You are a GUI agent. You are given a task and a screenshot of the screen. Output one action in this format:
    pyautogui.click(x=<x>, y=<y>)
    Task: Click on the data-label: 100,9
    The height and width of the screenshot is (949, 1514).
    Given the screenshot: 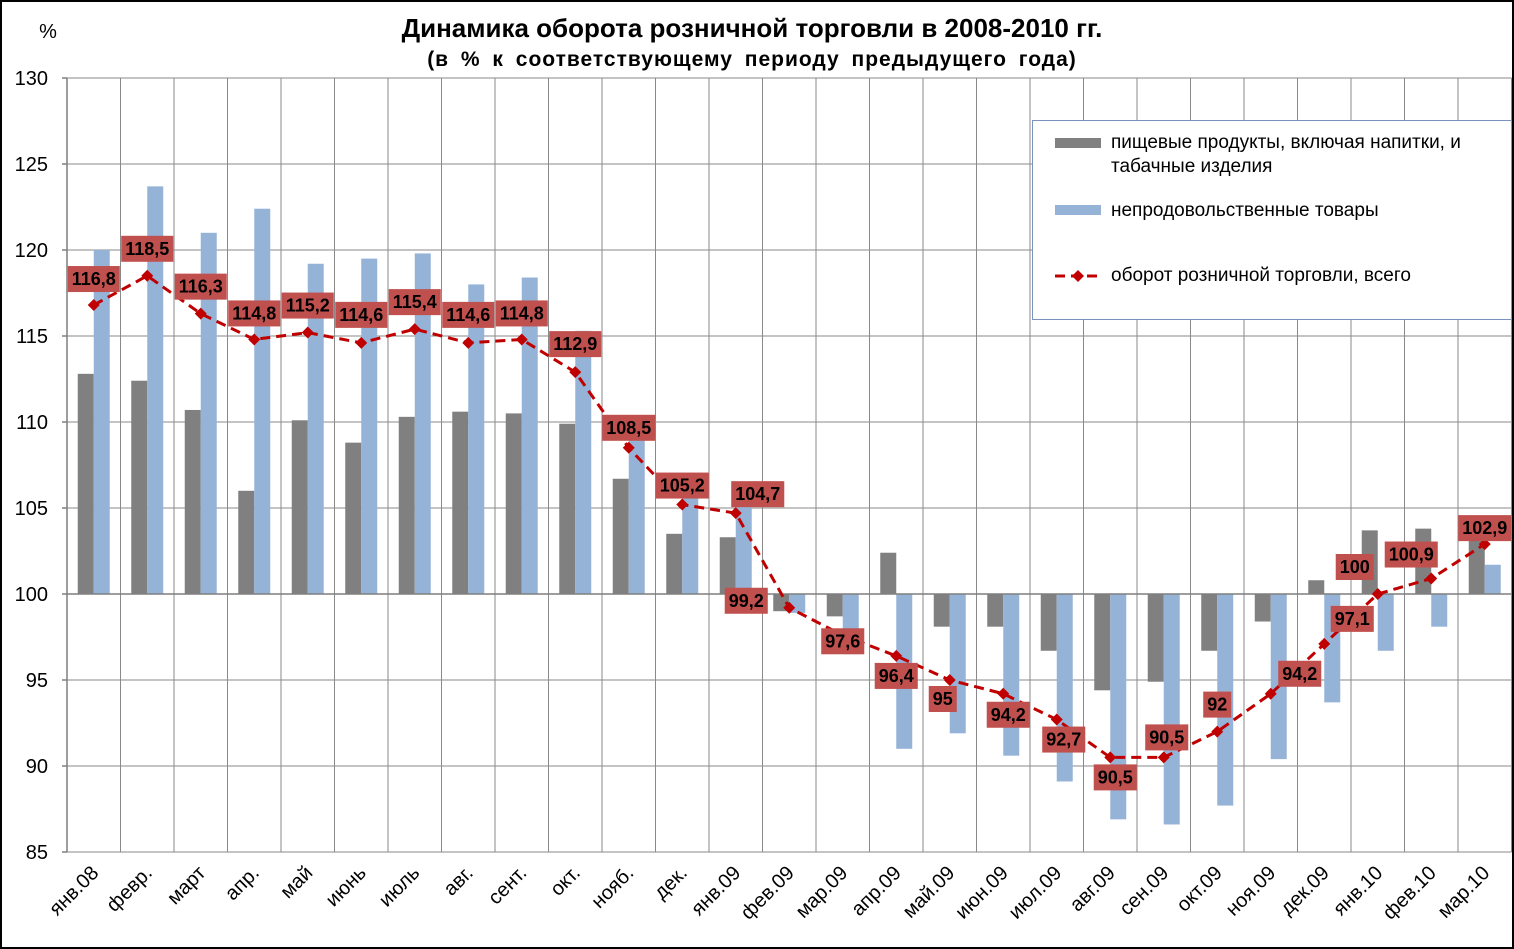 What is the action you would take?
    pyautogui.click(x=1411, y=555)
    